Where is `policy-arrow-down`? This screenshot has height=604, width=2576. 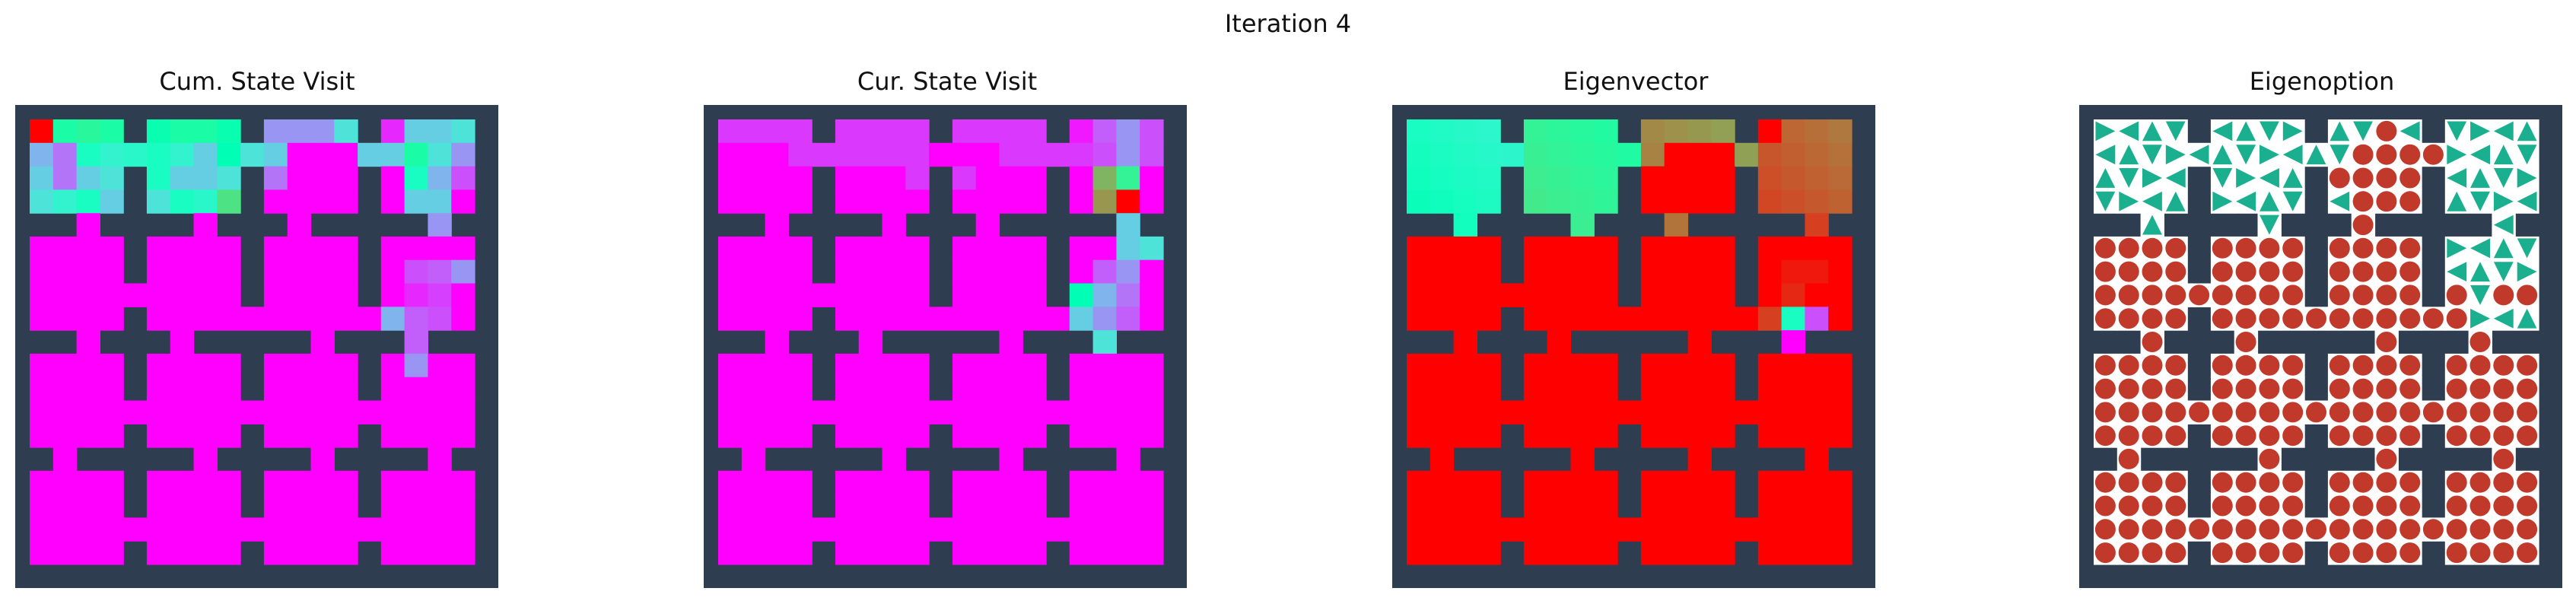
policy-arrow-down is located at coordinates (2106, 201).